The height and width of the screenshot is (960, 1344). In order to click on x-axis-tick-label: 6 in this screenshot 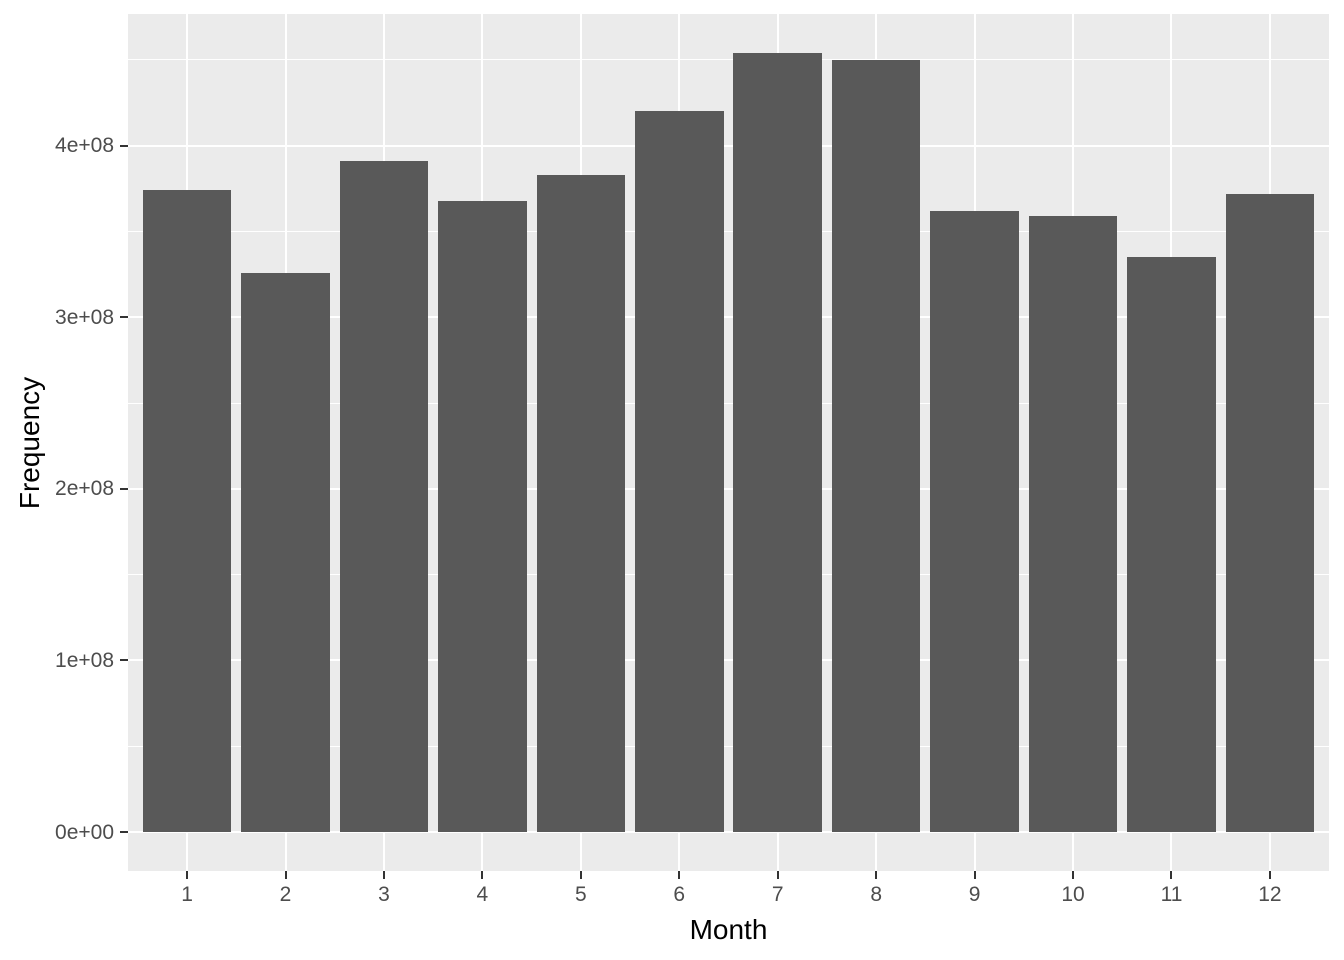, I will do `click(679, 894)`.